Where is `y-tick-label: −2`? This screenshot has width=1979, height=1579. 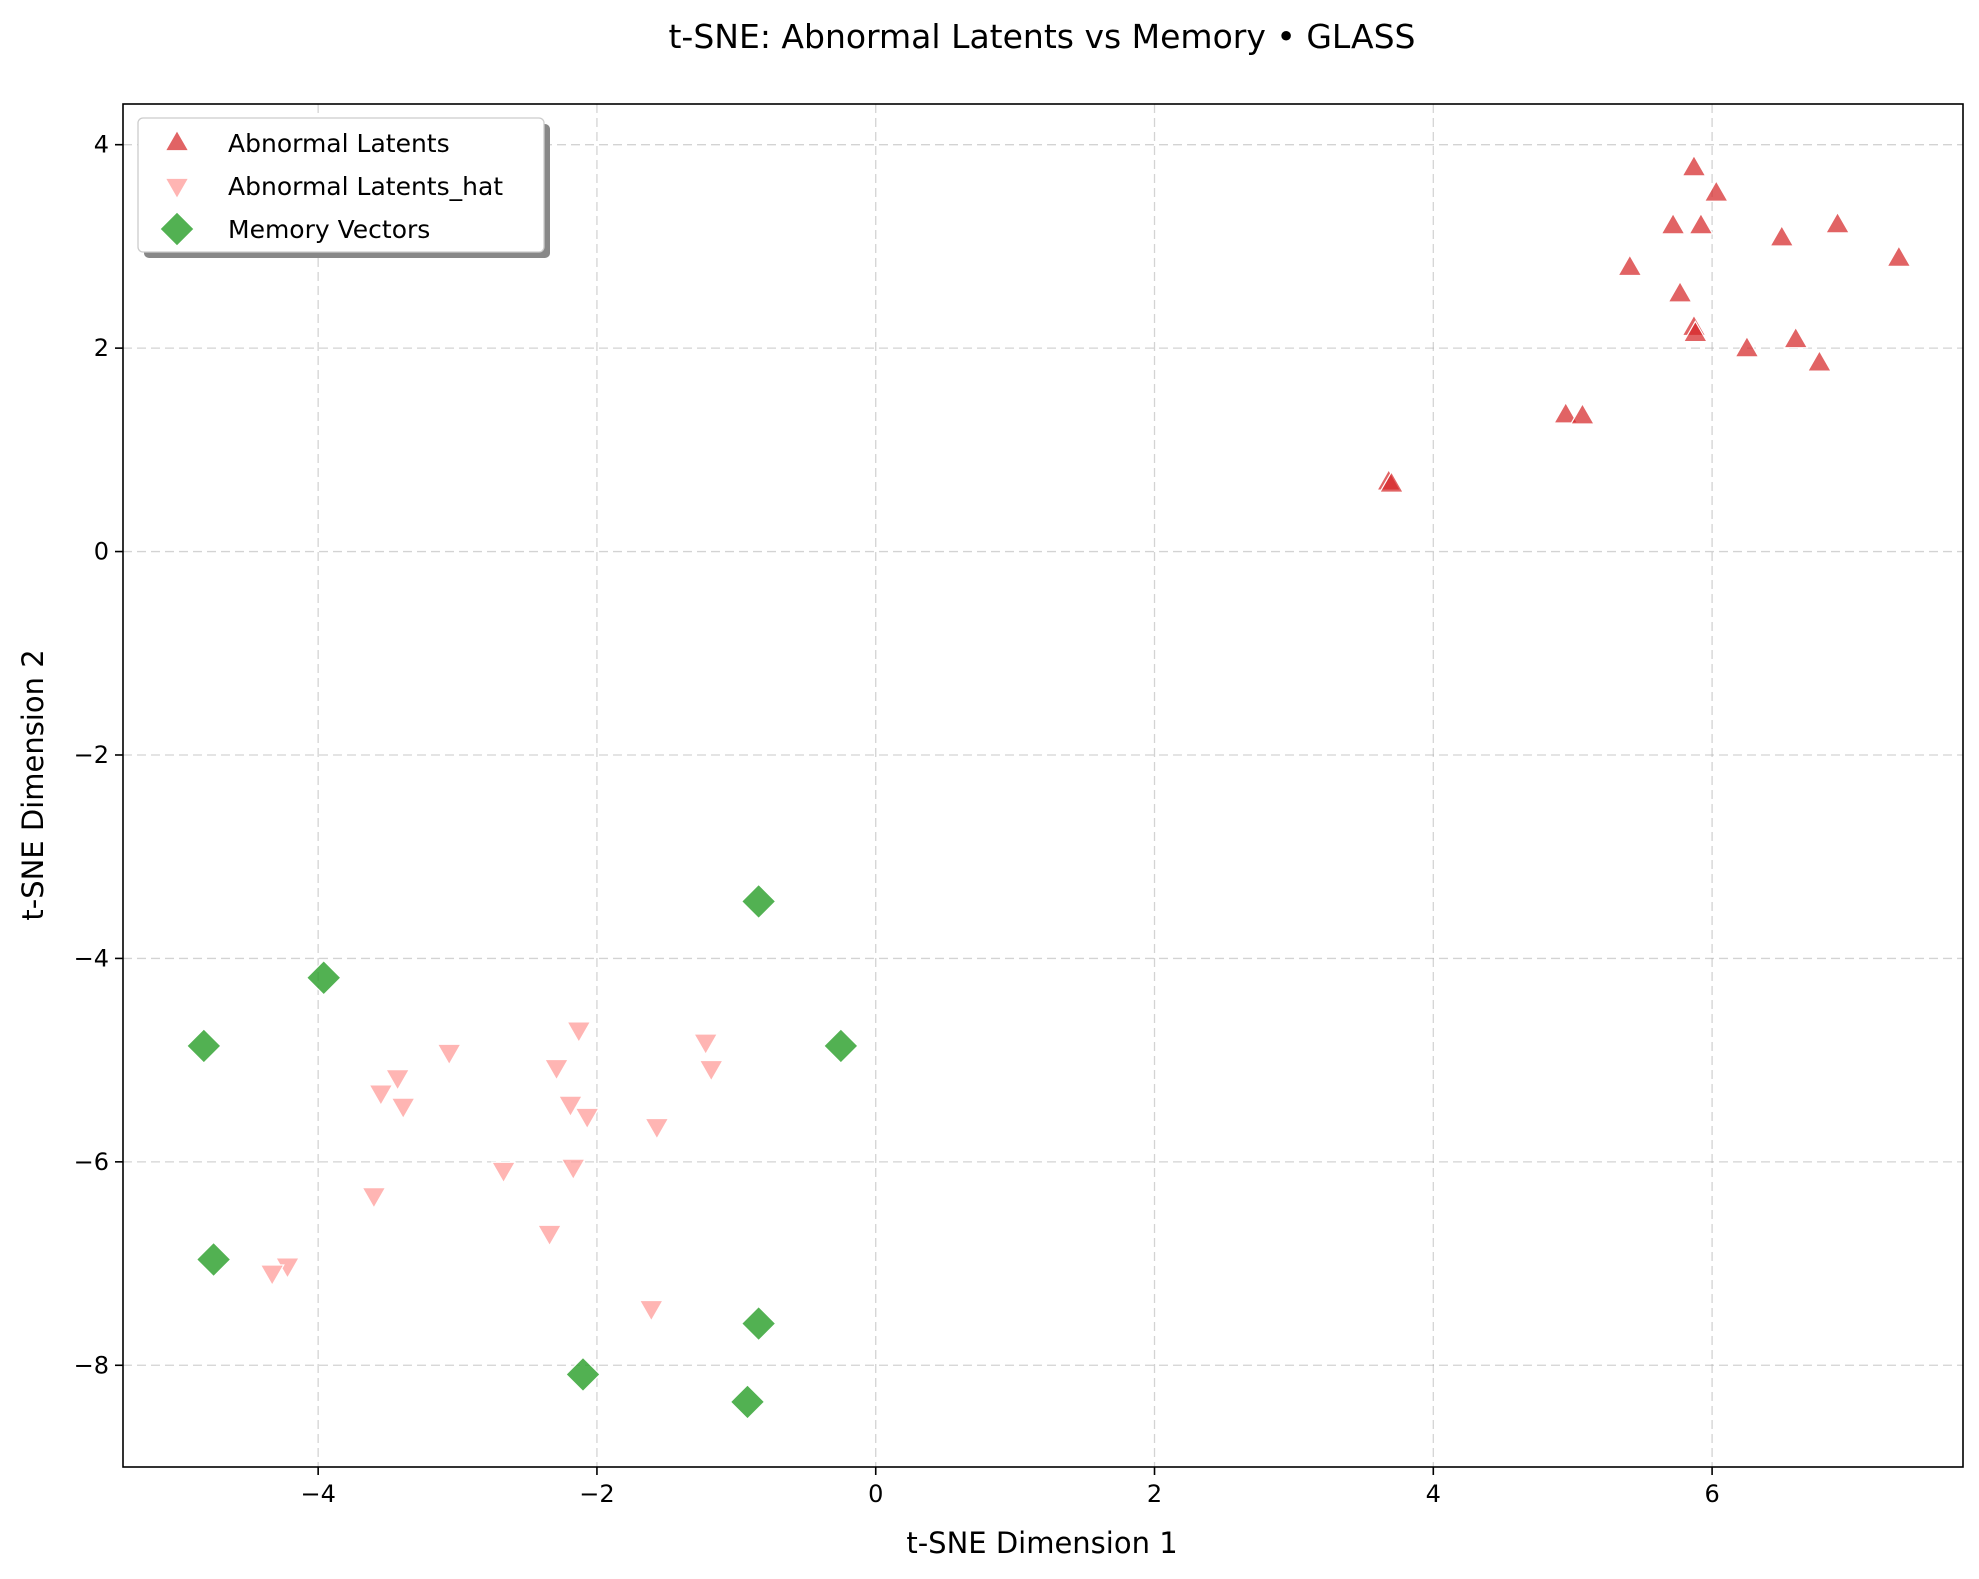 y-tick-label: −2 is located at coordinates (91, 755).